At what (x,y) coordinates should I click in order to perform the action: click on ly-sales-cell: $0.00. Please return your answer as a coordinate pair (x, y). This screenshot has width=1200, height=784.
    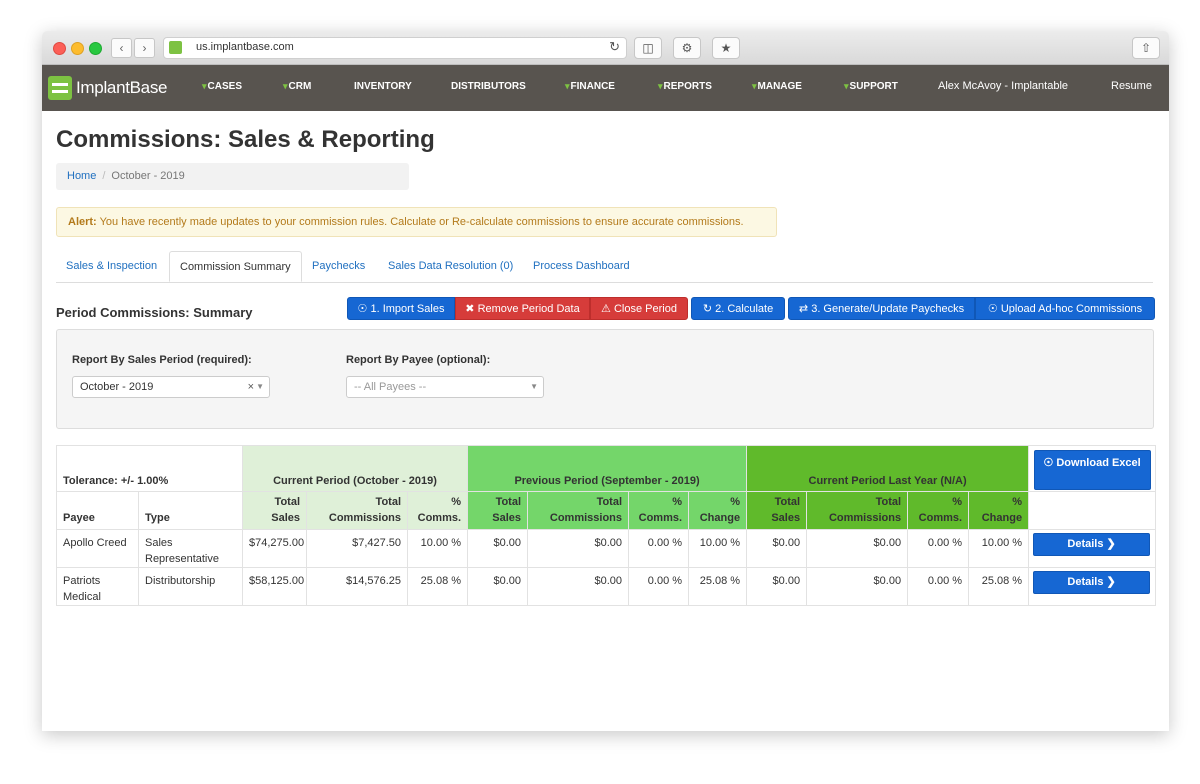
    Looking at the image, I should click on (777, 548).